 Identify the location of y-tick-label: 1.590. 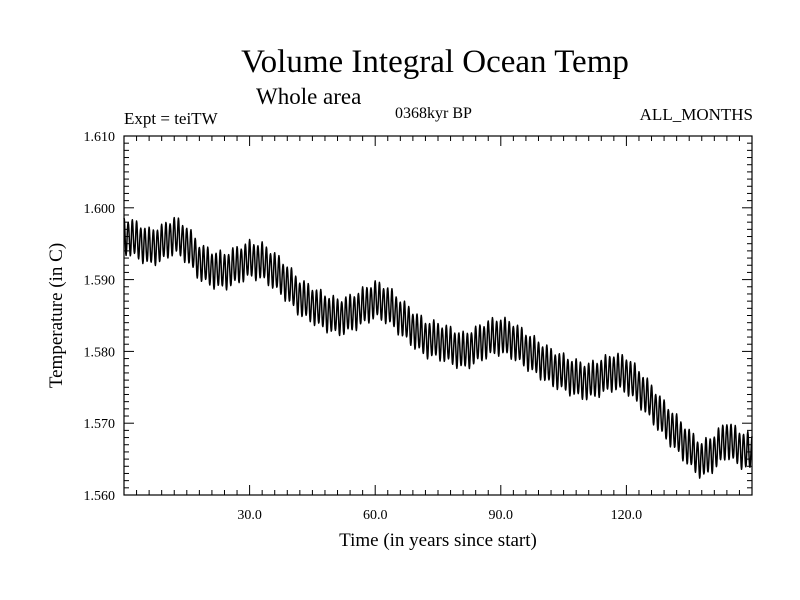
(100, 281).